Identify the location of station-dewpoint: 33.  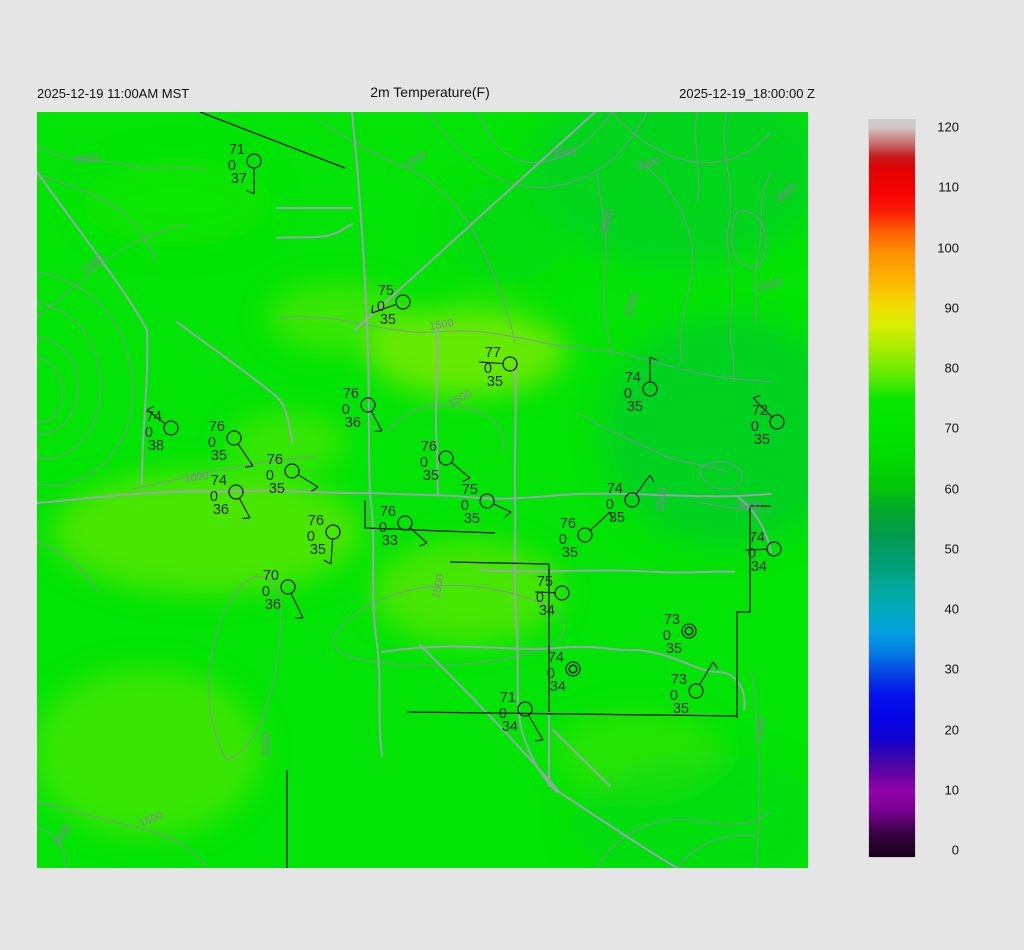
(390, 541).